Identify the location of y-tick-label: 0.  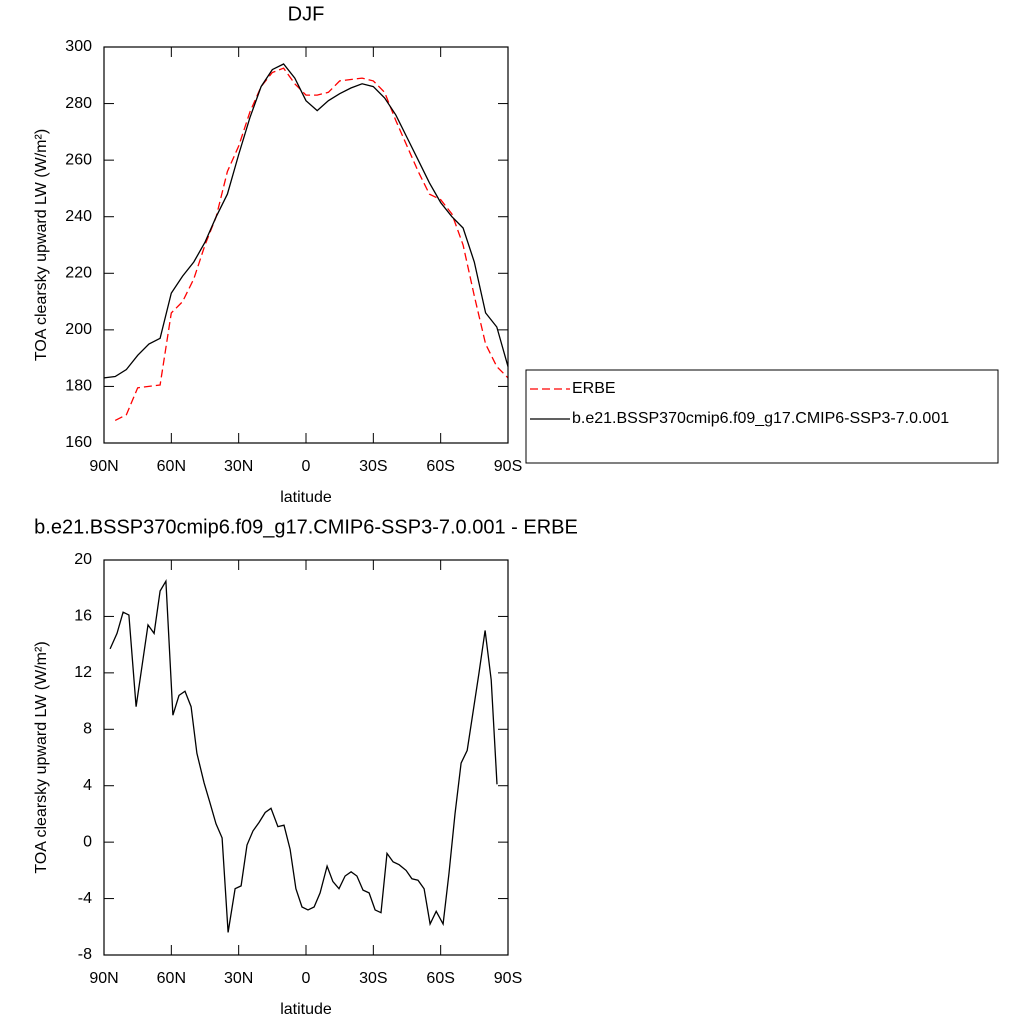
(87, 841).